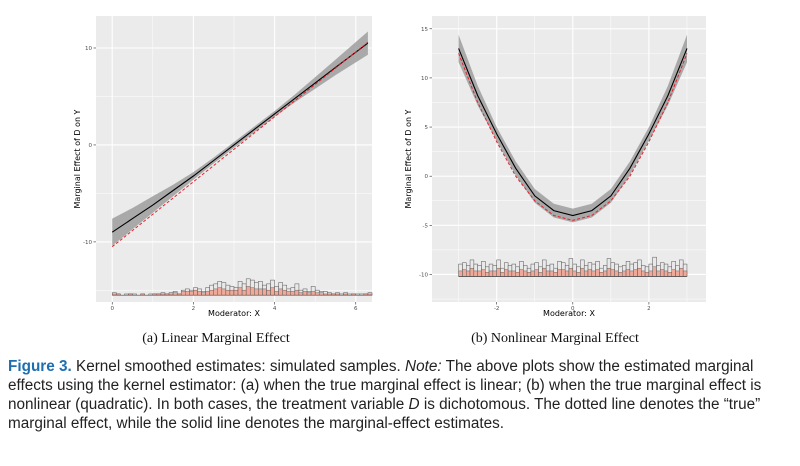 The width and height of the screenshot is (800, 466). Describe the element at coordinates (356, 309) in the screenshot. I see `x-tick-label: 6` at that location.